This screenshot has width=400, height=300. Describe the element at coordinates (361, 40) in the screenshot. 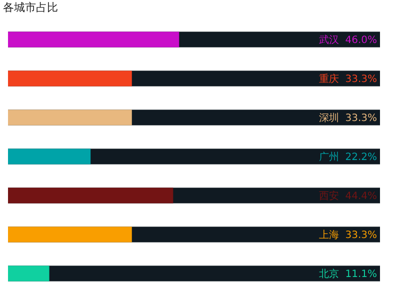

I see `data-label: 46.0%` at that location.